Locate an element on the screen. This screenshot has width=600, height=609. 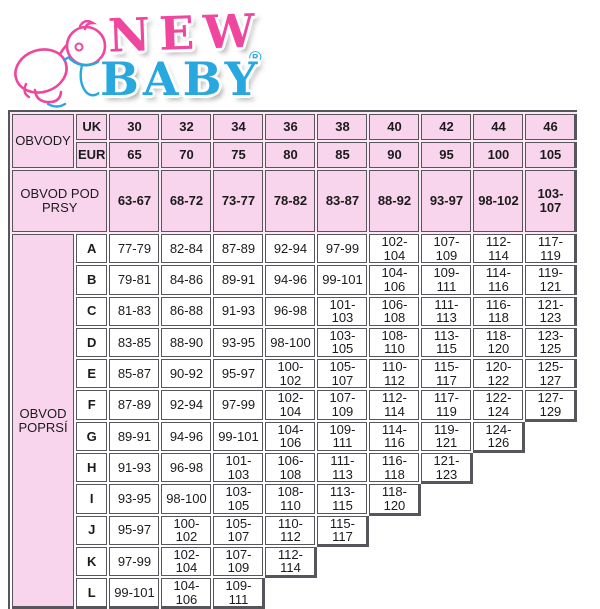
brand-logo: NEW ® BABY is located at coordinates (166, 56).